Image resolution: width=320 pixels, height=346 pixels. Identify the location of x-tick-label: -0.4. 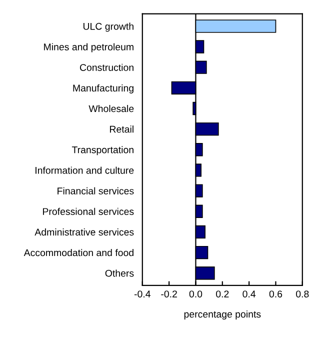
(142, 294).